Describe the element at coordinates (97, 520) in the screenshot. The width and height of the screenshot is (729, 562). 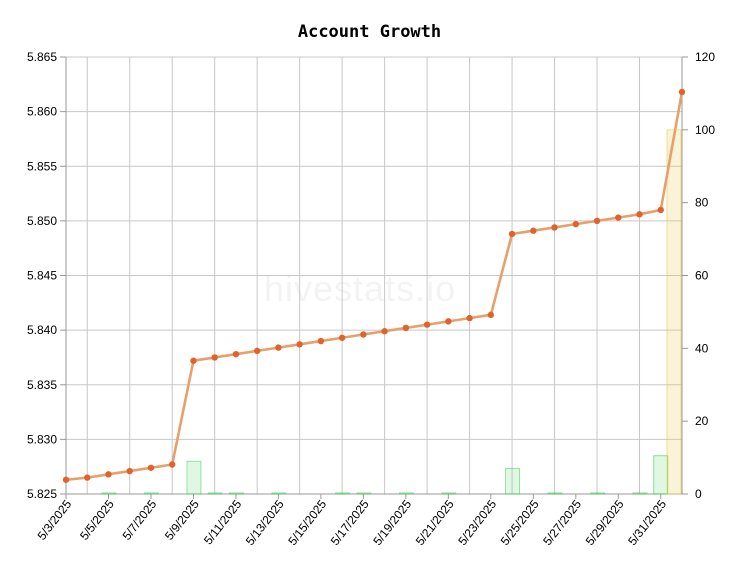
I see `x-tick-label: 5/5/2025` at that location.